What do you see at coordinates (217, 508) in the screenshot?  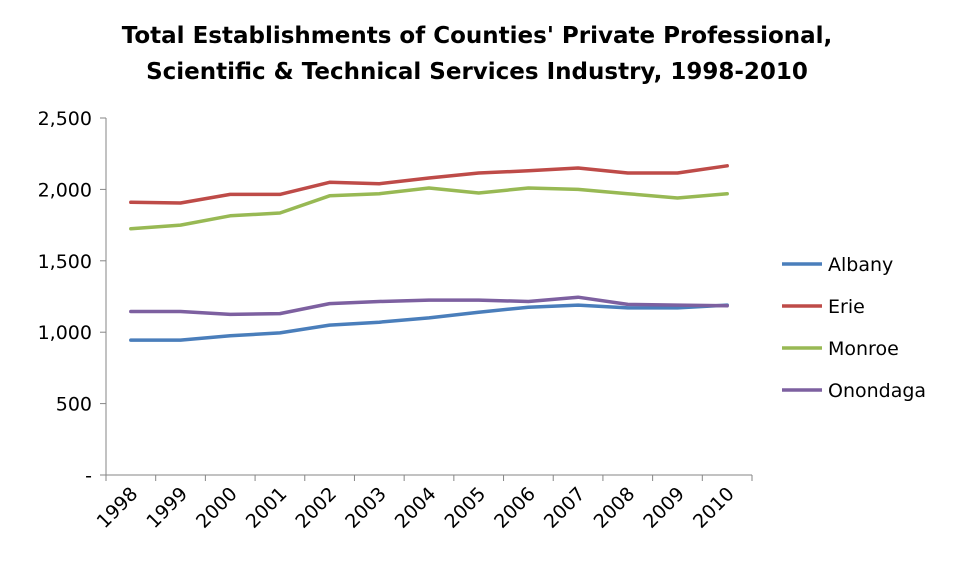 I see `x-tick-label: 2000` at bounding box center [217, 508].